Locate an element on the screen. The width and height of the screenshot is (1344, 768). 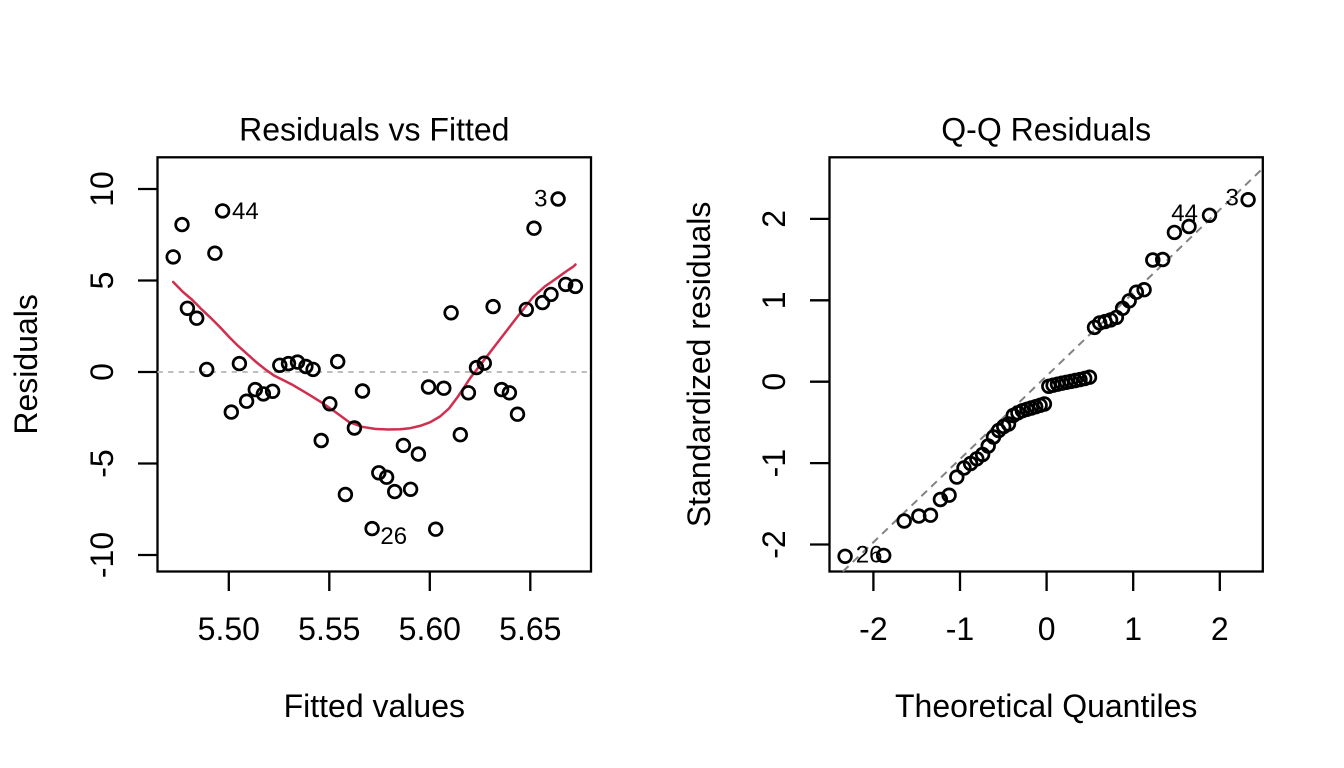
svg-text: Theoretical Quantiles is located at coordinates (1046, 706).